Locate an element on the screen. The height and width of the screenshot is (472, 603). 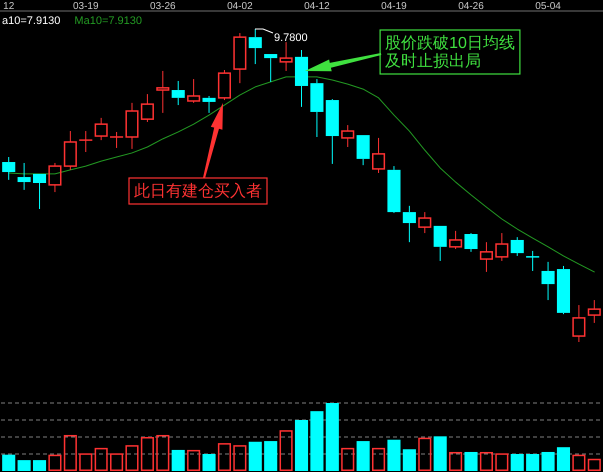
x-tick-label: 04-02 is located at coordinates (240, 6).